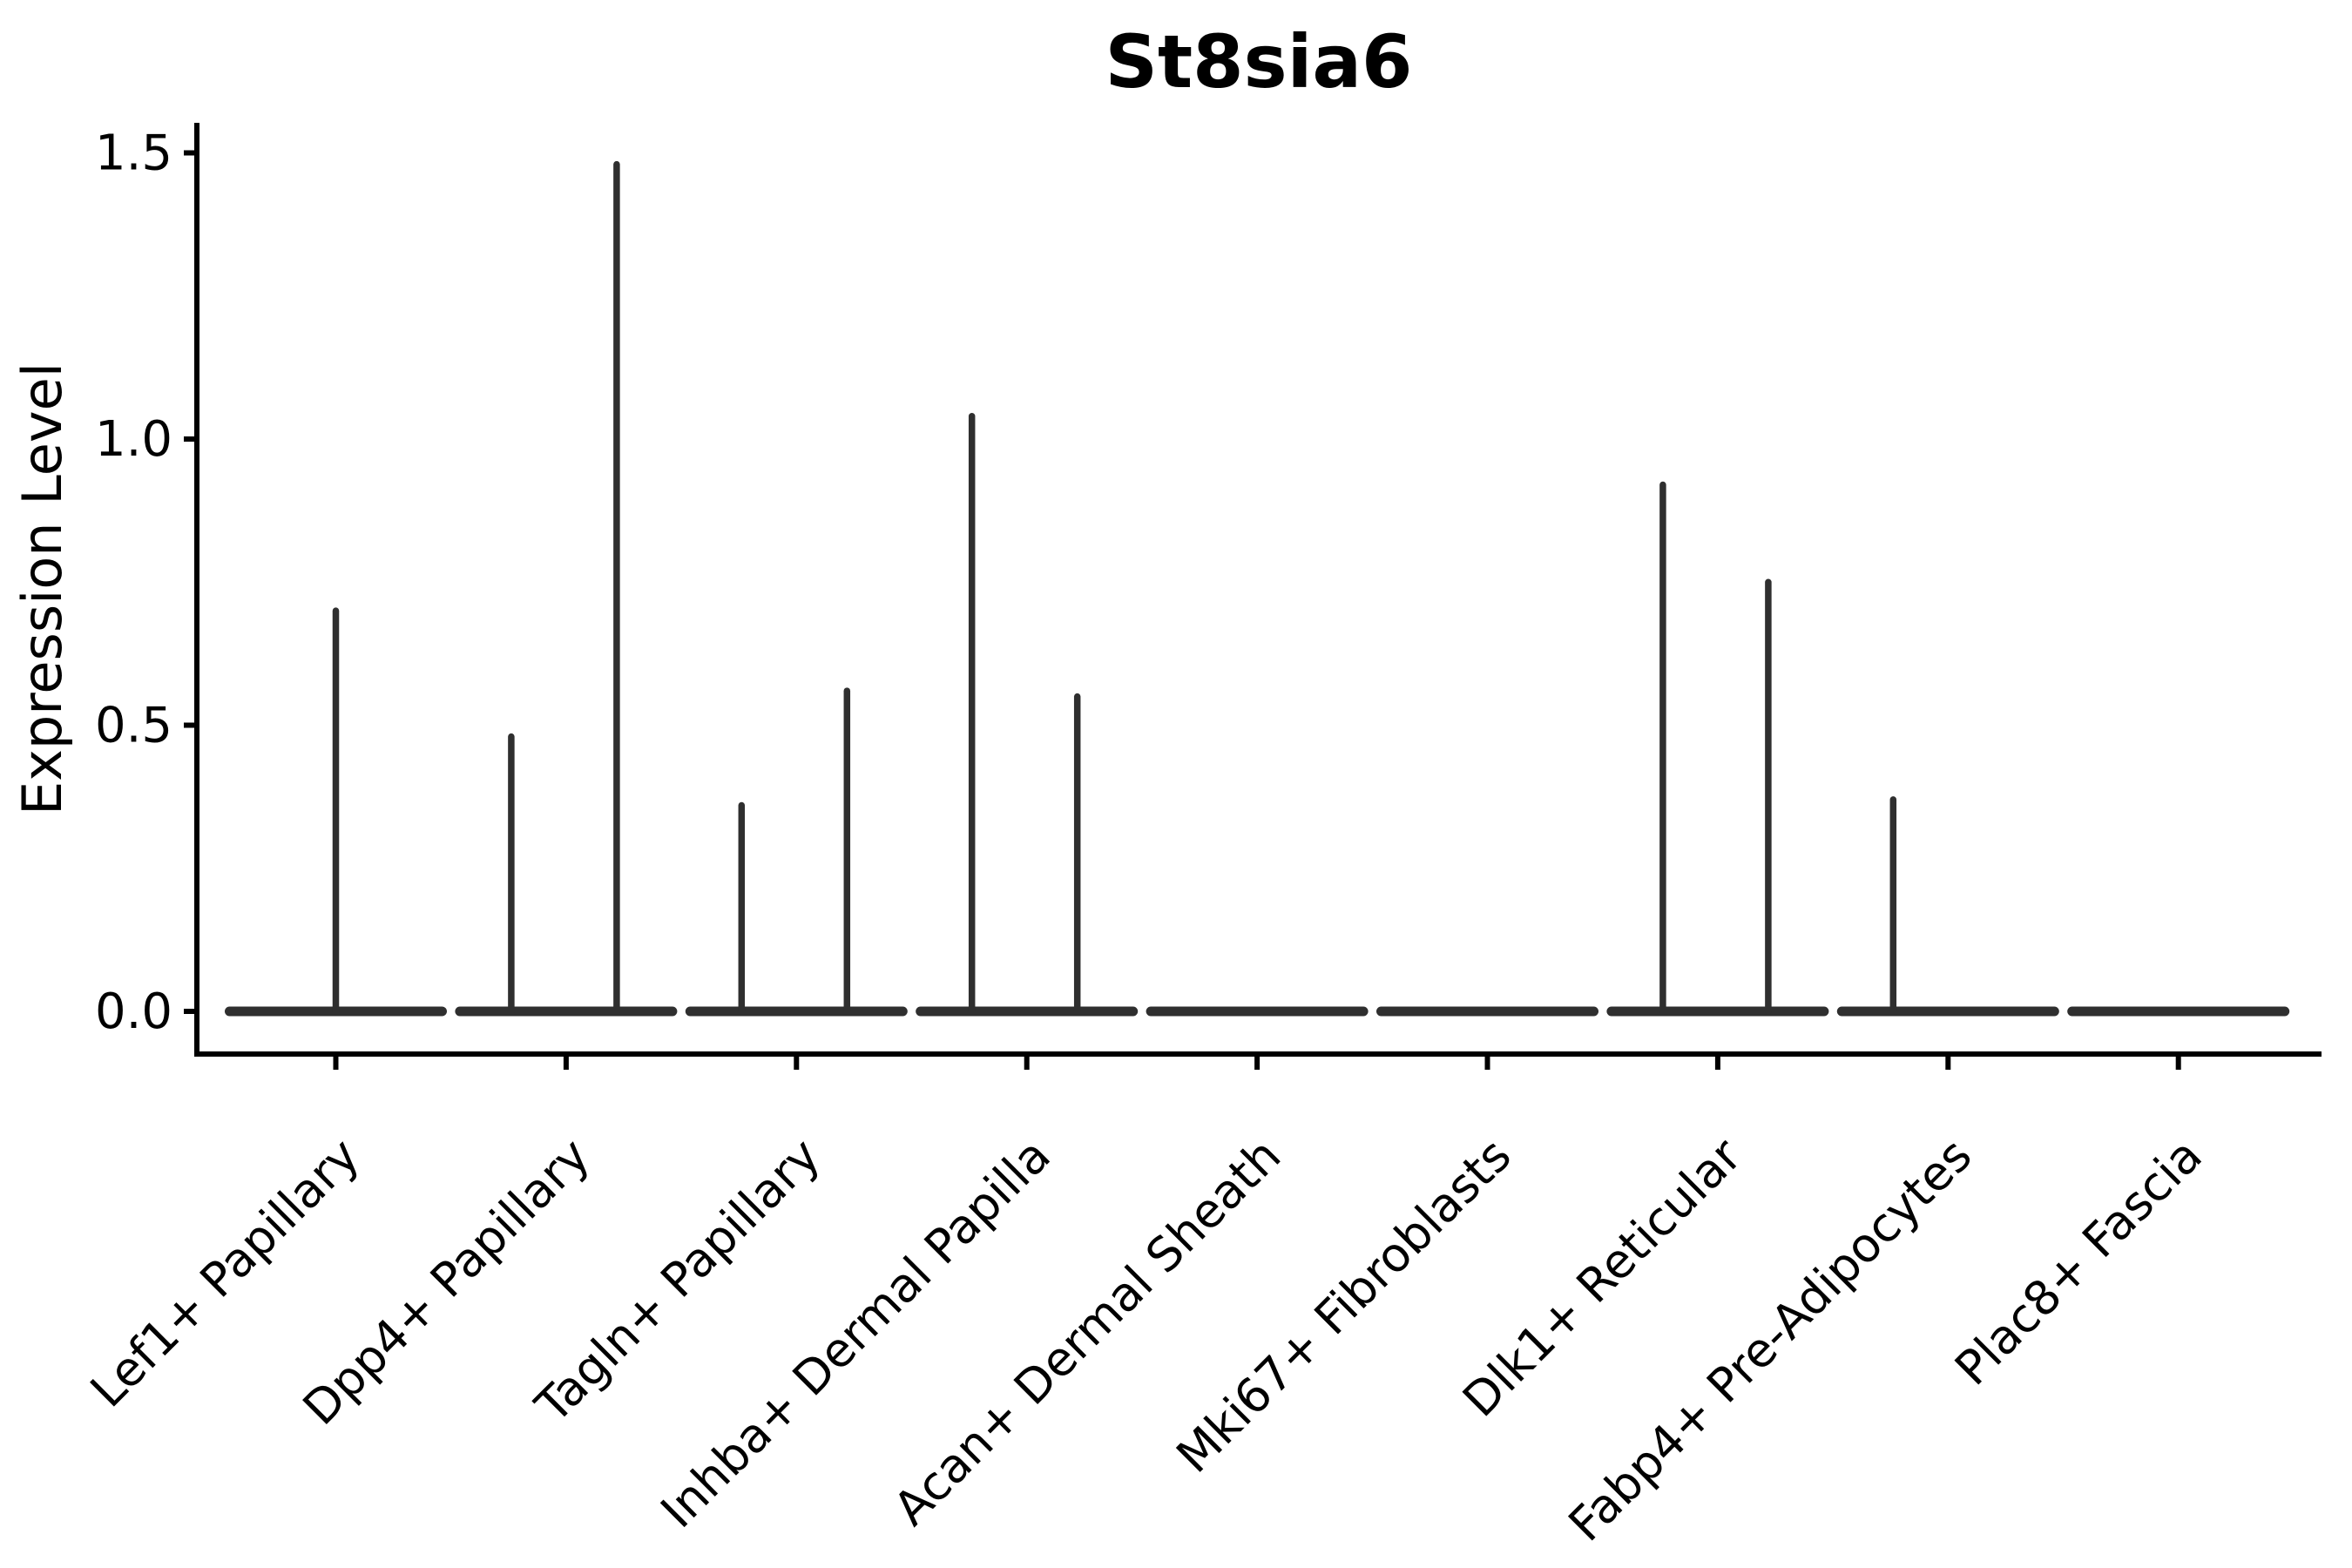  What do you see at coordinates (1771, 1340) in the screenshot?
I see `x-tick-label: Fabp4+ Pre-Adipocytes` at bounding box center [1771, 1340].